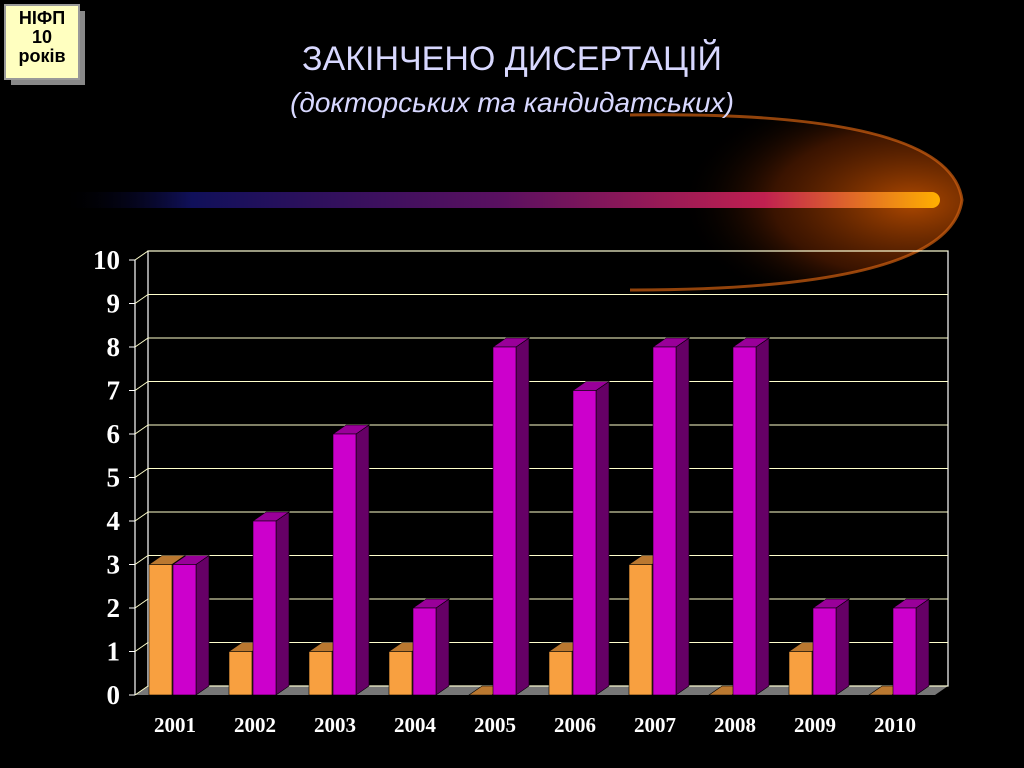 The height and width of the screenshot is (768, 1024). Describe the element at coordinates (114, 434) in the screenshot. I see `y-tick-label: 6` at that location.